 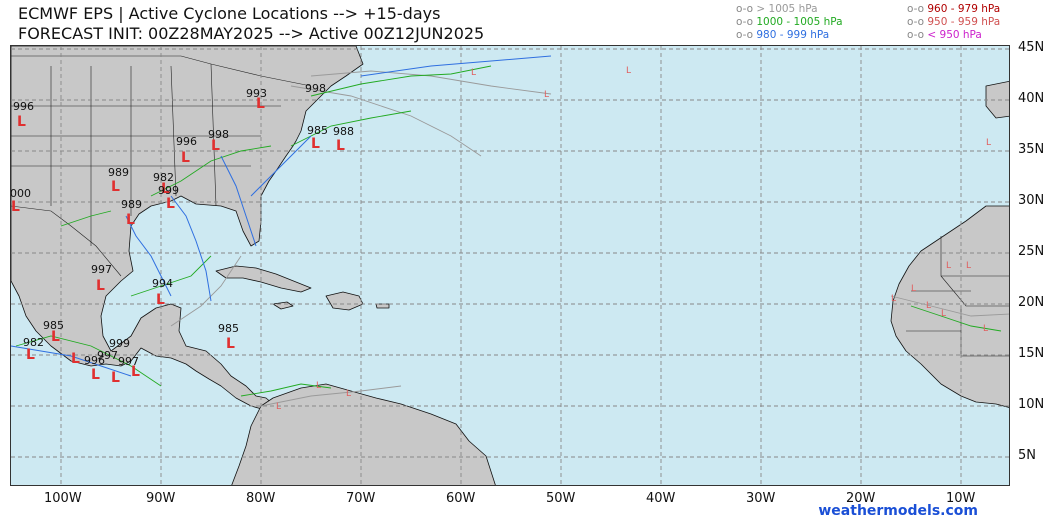 What do you see at coordinates (63, 498) in the screenshot?
I see `lon-label: 100W` at bounding box center [63, 498].